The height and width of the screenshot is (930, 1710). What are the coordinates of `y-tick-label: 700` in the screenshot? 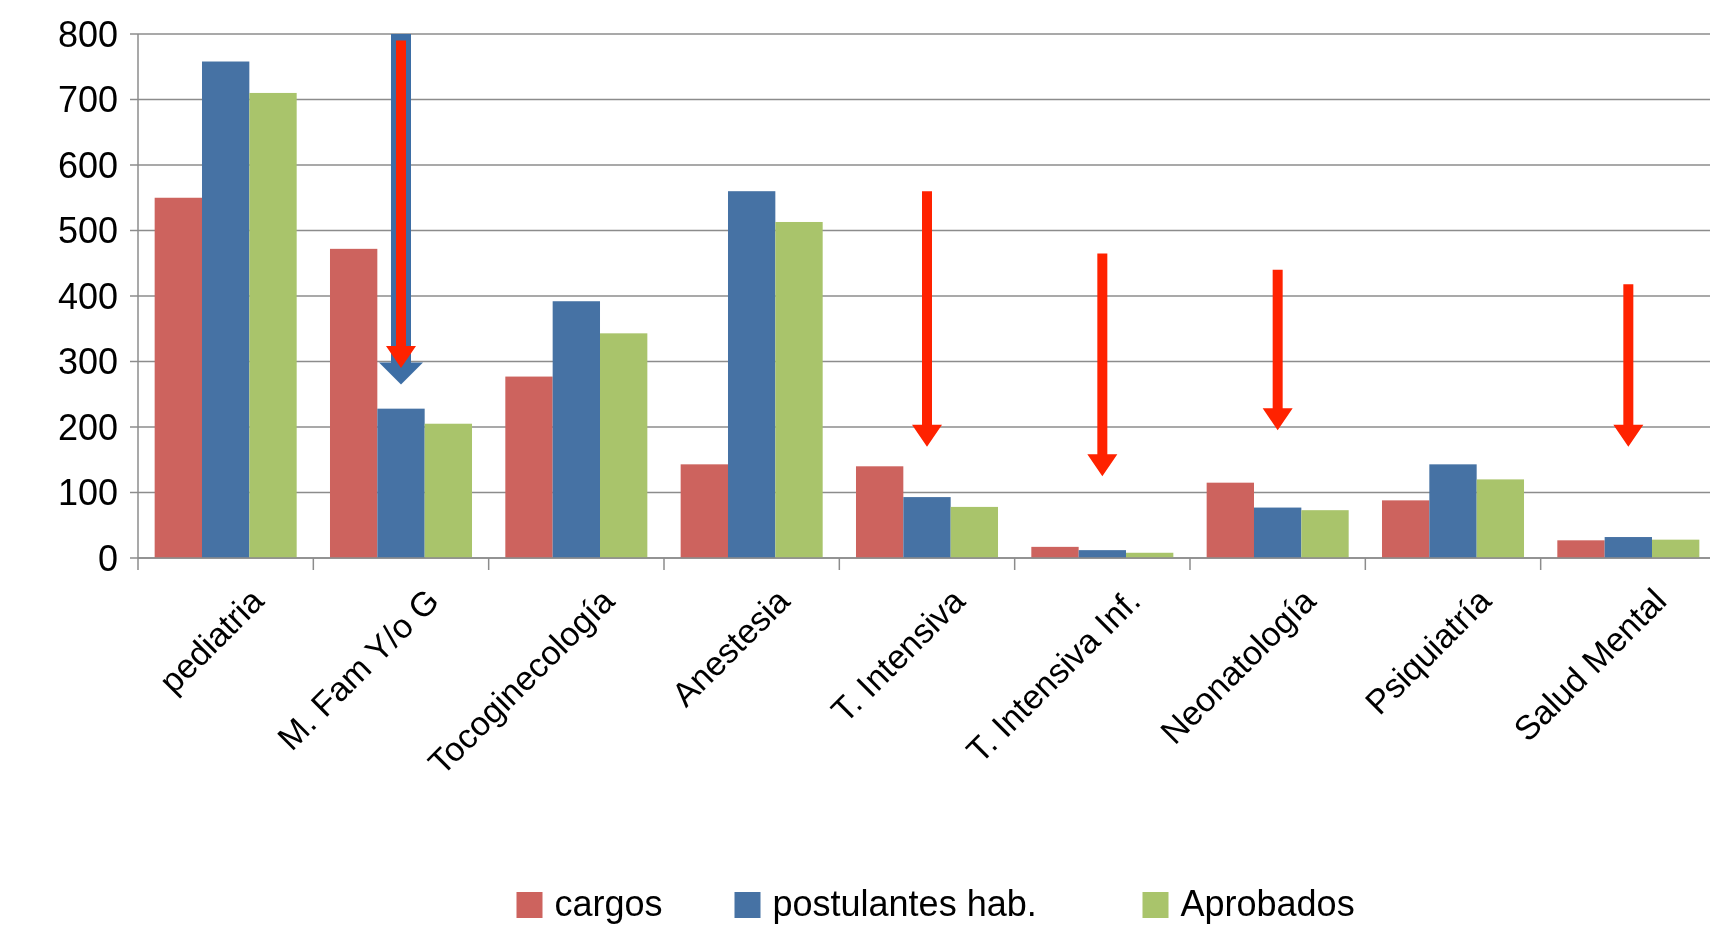 It's located at (87, 100).